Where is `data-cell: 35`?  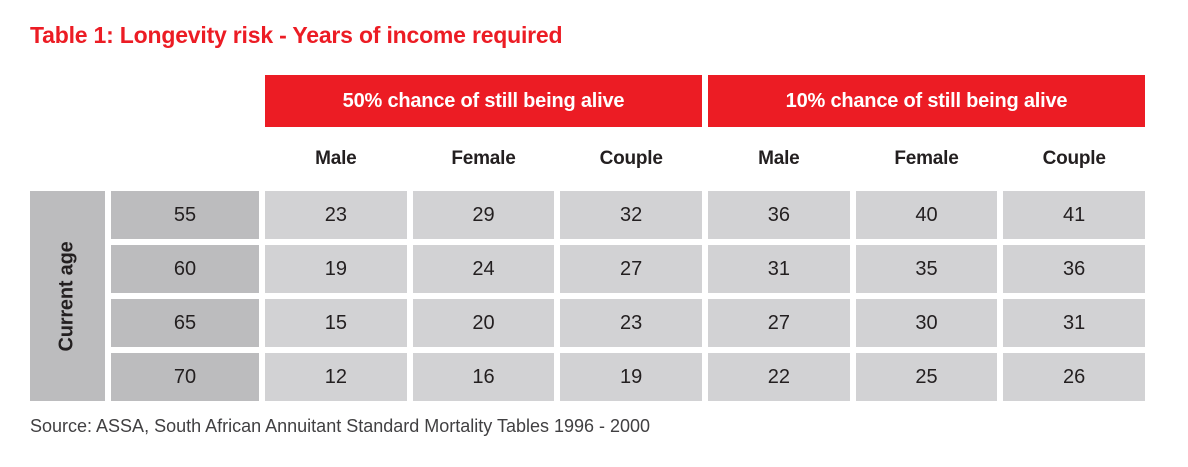 data-cell: 35 is located at coordinates (926, 269).